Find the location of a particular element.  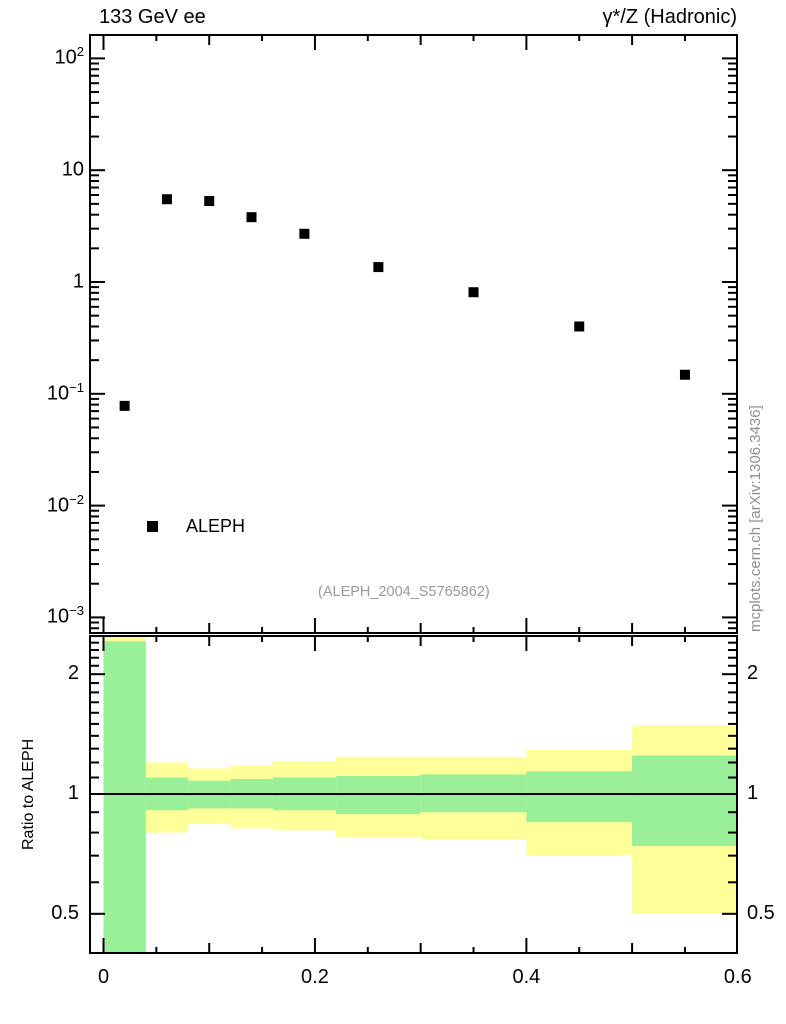

ratio-y-tick-label-right: 0.5 is located at coordinates (761, 912).